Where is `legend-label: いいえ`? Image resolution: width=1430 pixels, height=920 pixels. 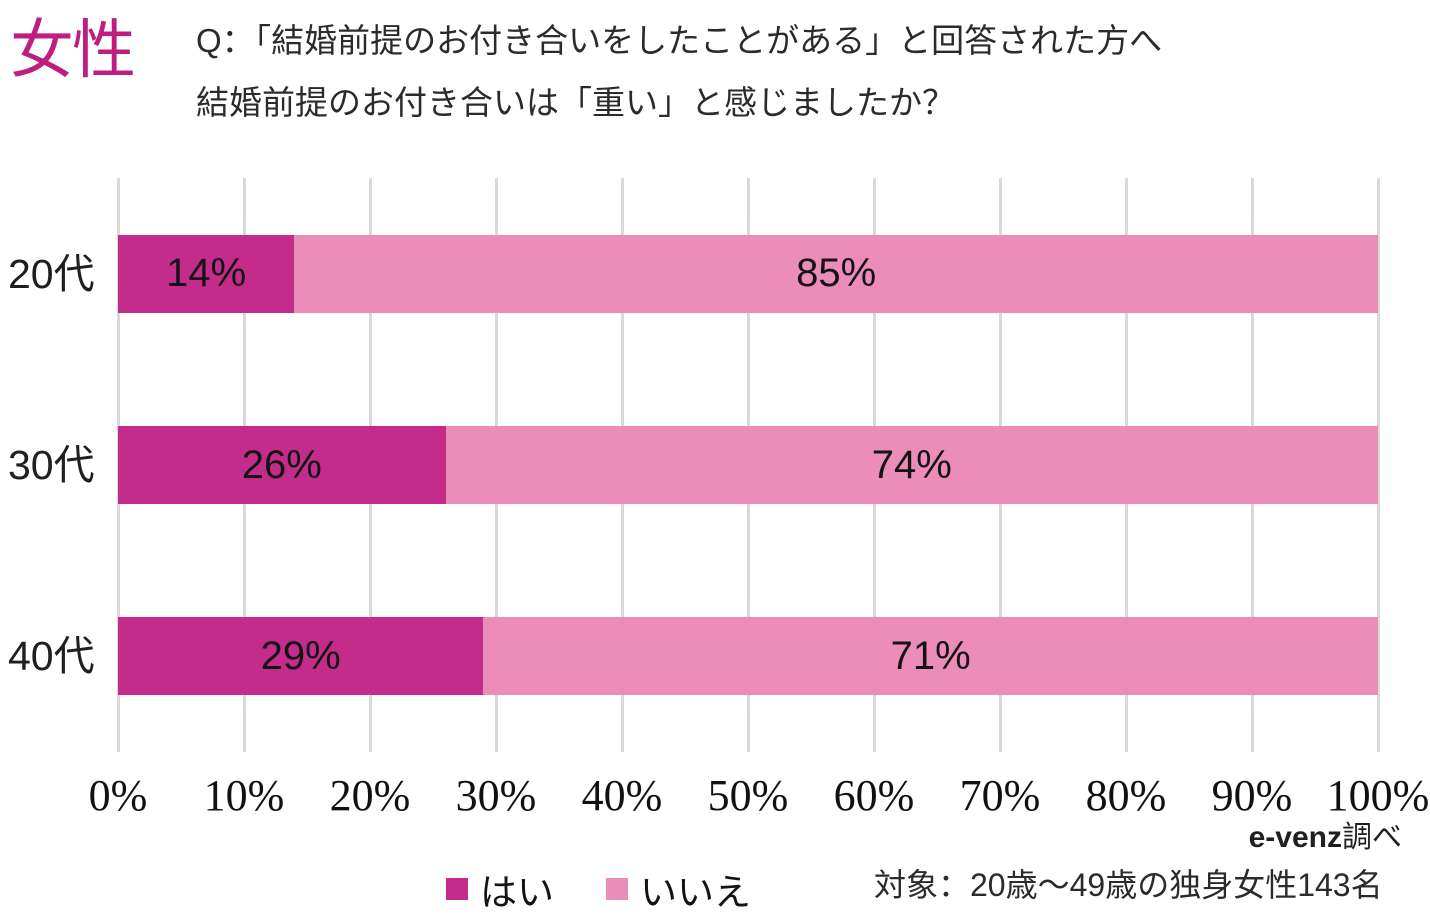 legend-label: いいえ is located at coordinates (695, 892).